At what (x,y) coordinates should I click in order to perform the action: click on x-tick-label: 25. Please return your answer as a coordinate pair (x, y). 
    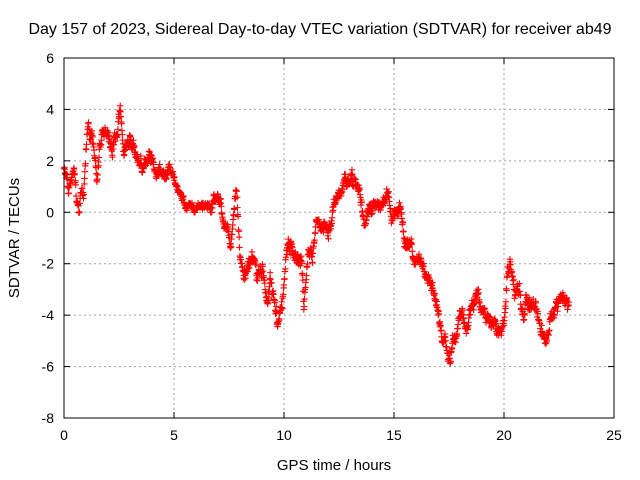
    Looking at the image, I should click on (614, 435).